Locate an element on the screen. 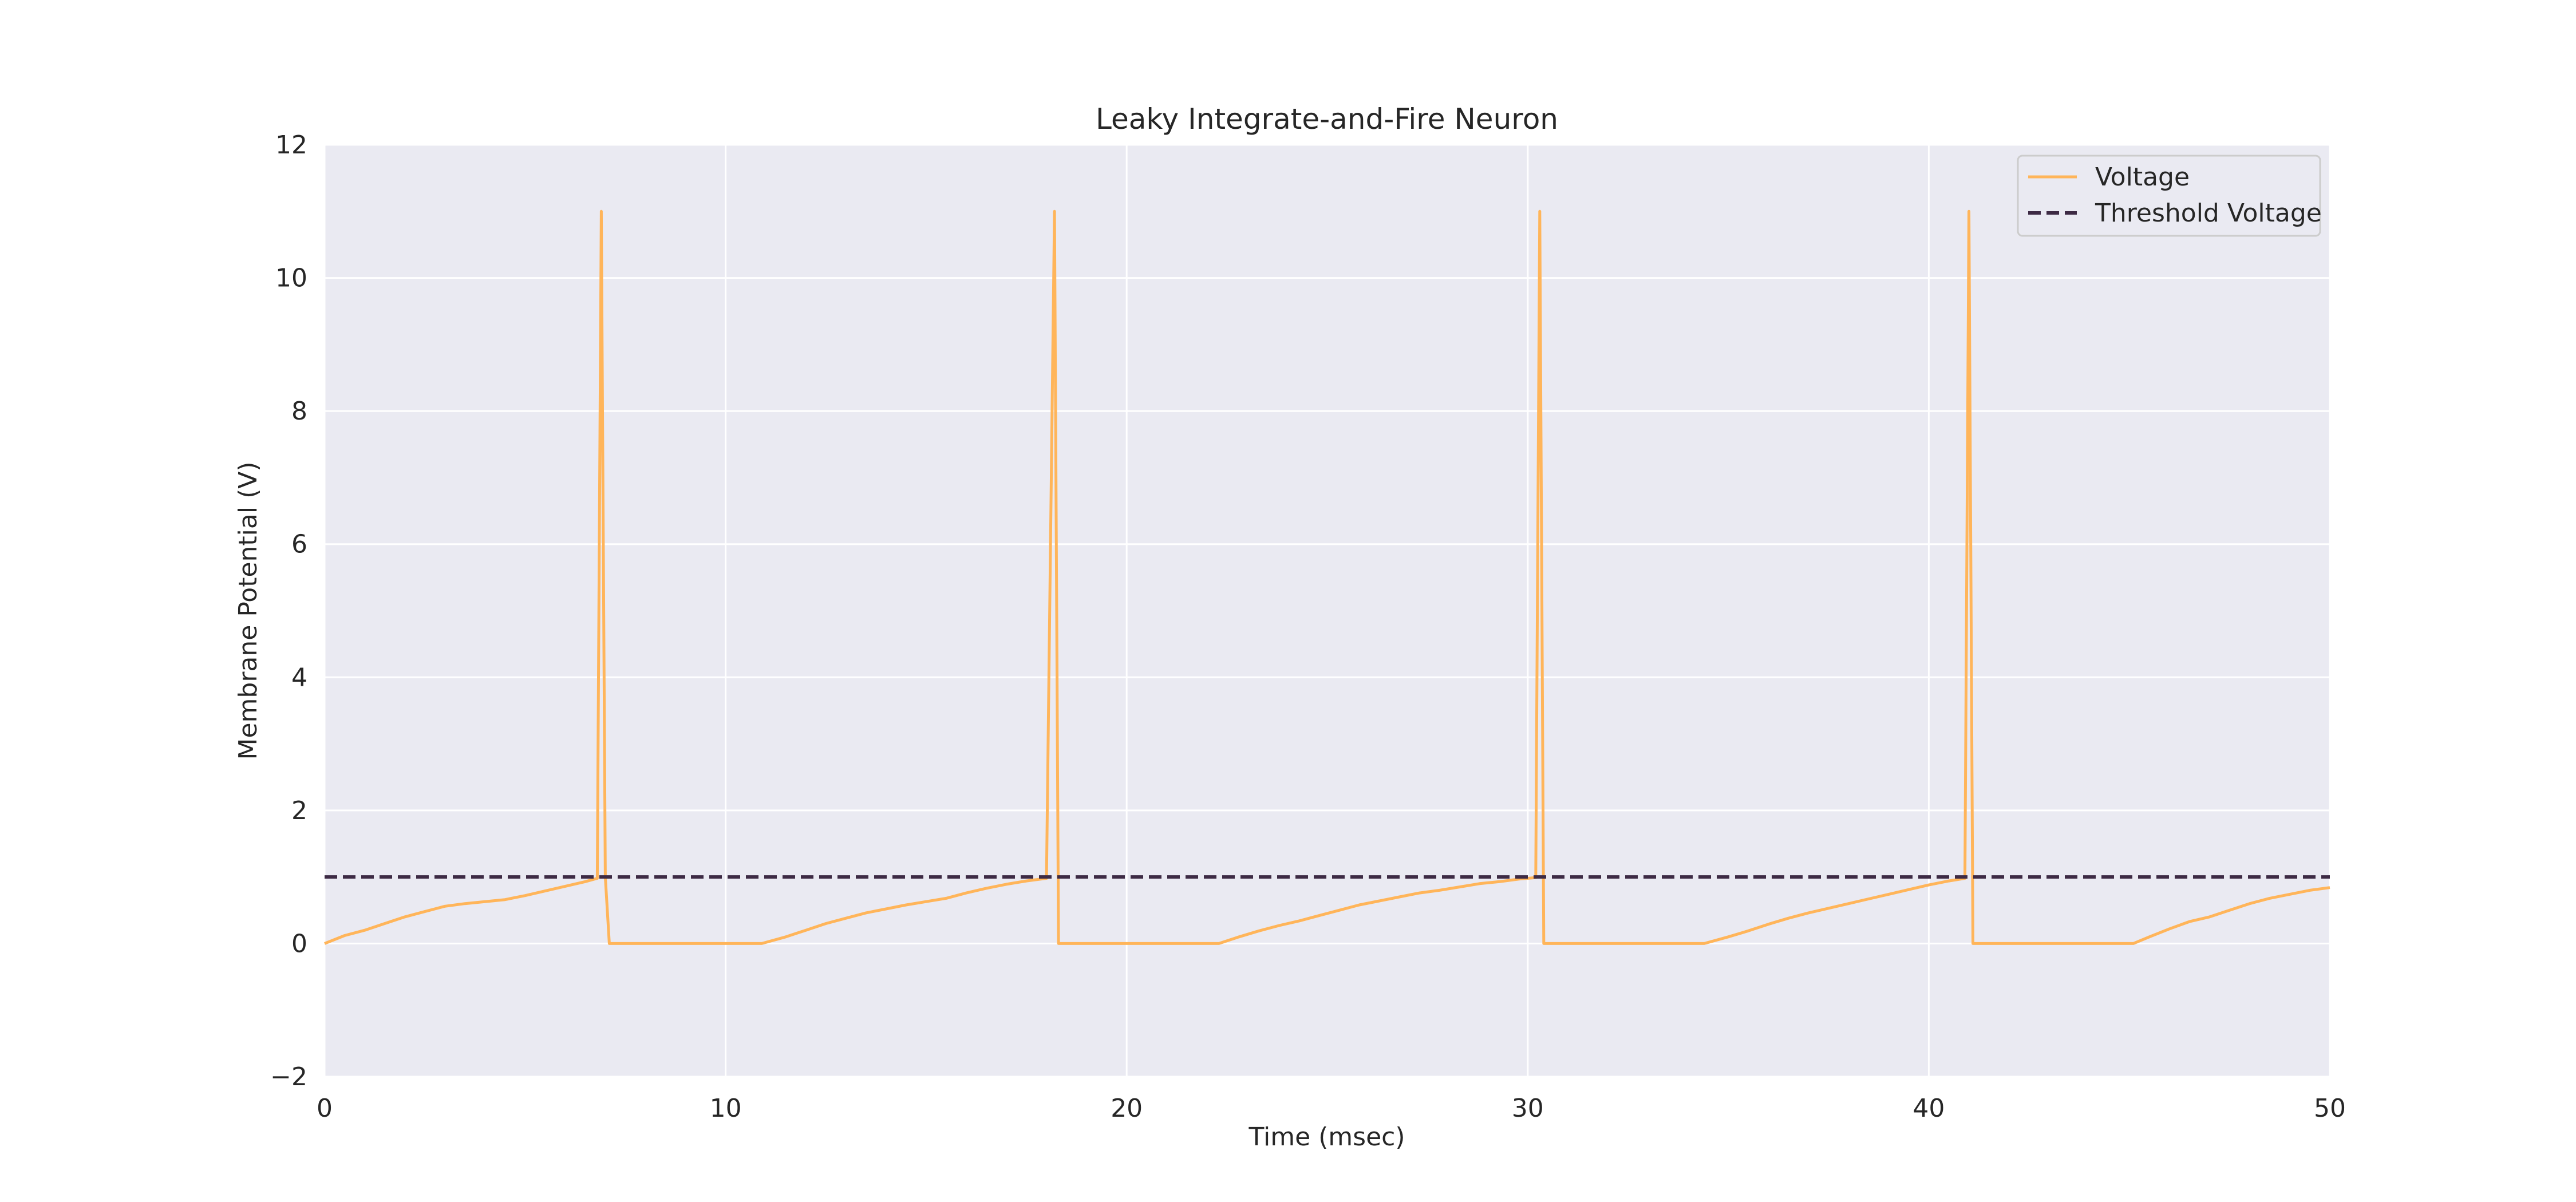  y-axis: −2 0 2 4 6 8 10 12 is located at coordinates (288, 612).